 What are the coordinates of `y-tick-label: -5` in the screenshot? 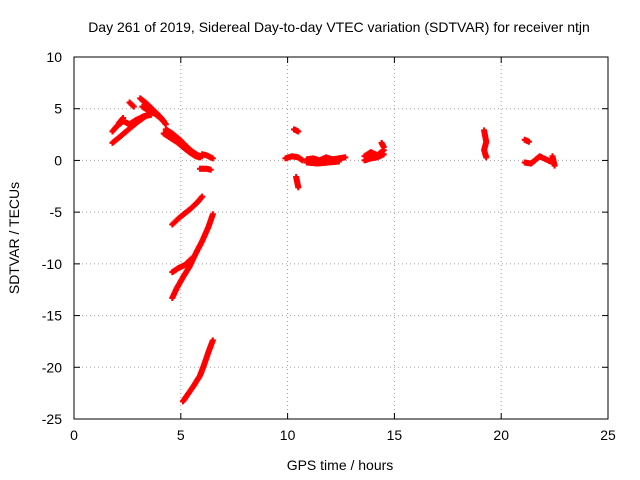 It's located at (56, 212).